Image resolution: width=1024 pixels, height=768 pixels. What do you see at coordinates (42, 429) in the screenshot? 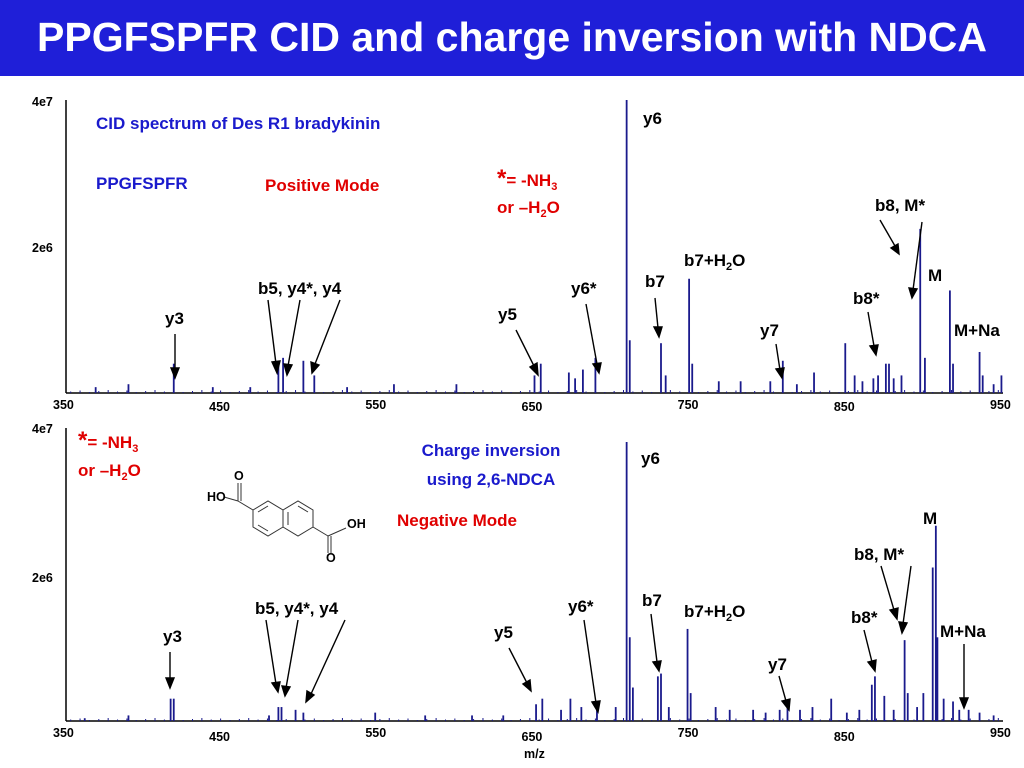
I see `bottom-y-tick-top: 4e7` at bounding box center [42, 429].